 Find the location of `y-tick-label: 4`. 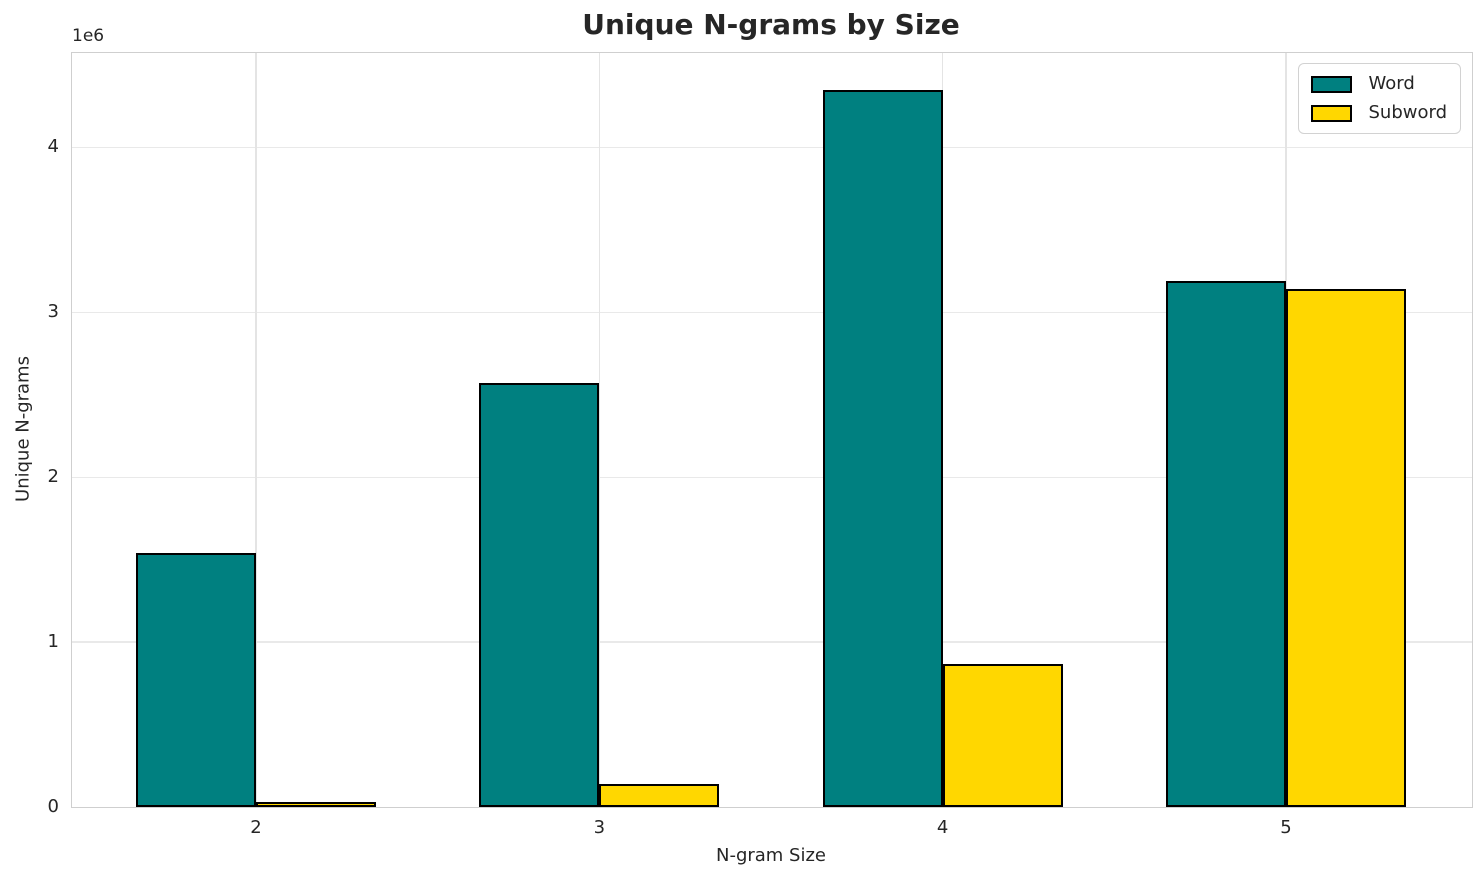

y-tick-label: 4 is located at coordinates (53, 147).